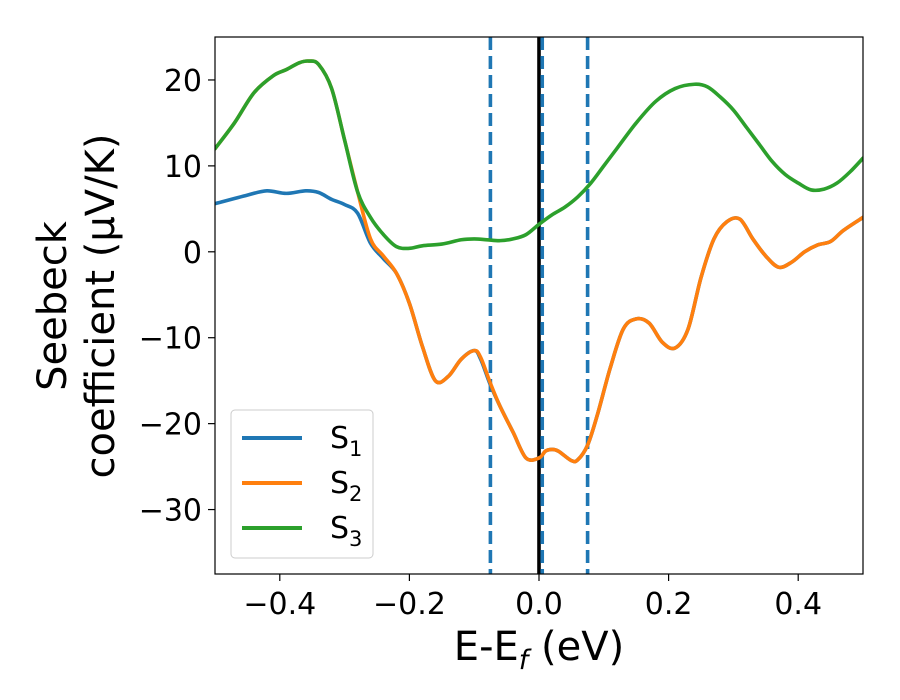 This screenshot has height=700, width=900. Describe the element at coordinates (183, 81) in the screenshot. I see `y-tick-label: 20` at that location.